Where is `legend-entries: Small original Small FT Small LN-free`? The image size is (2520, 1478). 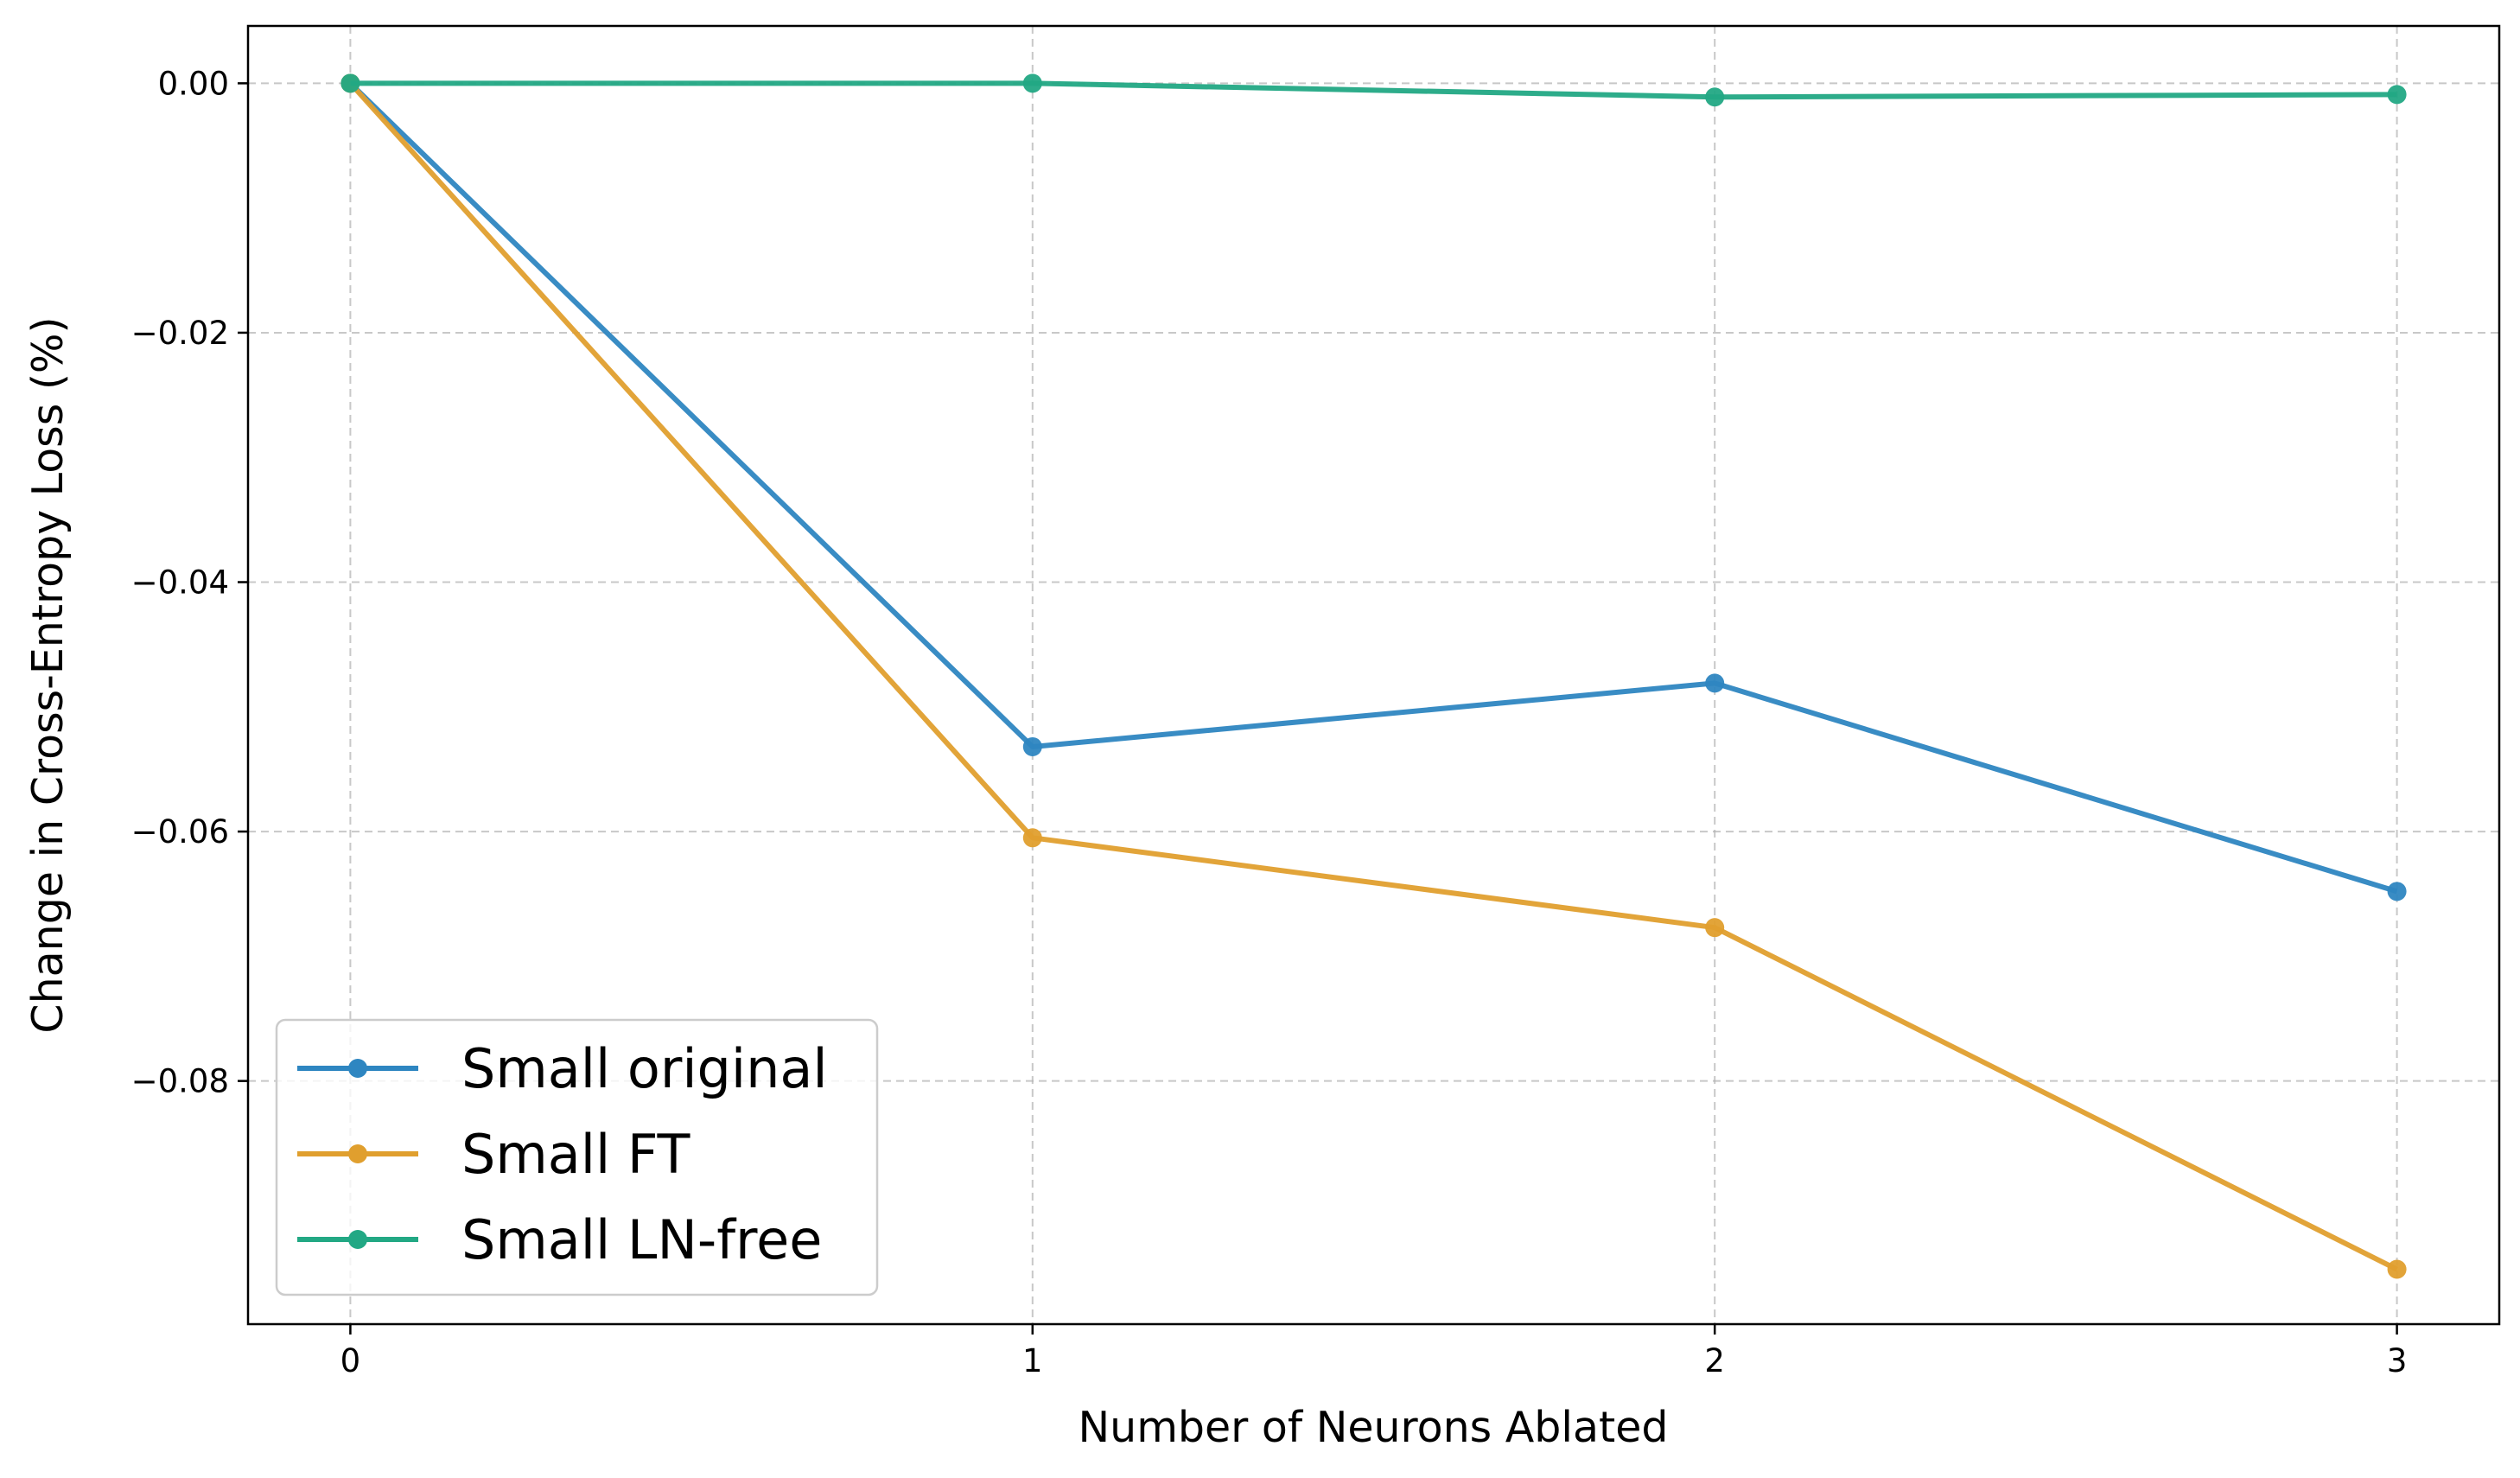 legend-entries: Small original Small FT Small LN-free is located at coordinates (562, 1154).